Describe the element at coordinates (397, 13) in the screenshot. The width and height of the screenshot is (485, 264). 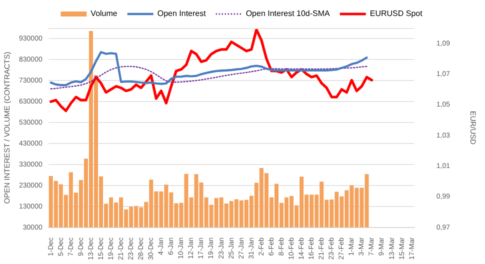
I see `legend-label: EURUSD Spot` at that location.